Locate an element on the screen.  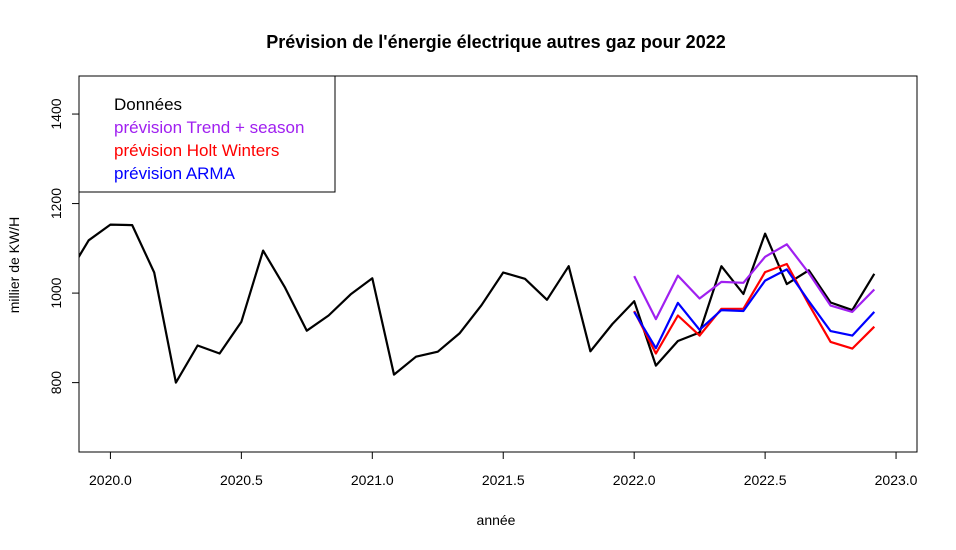
x-tick-label: 2023.0 is located at coordinates (896, 480).